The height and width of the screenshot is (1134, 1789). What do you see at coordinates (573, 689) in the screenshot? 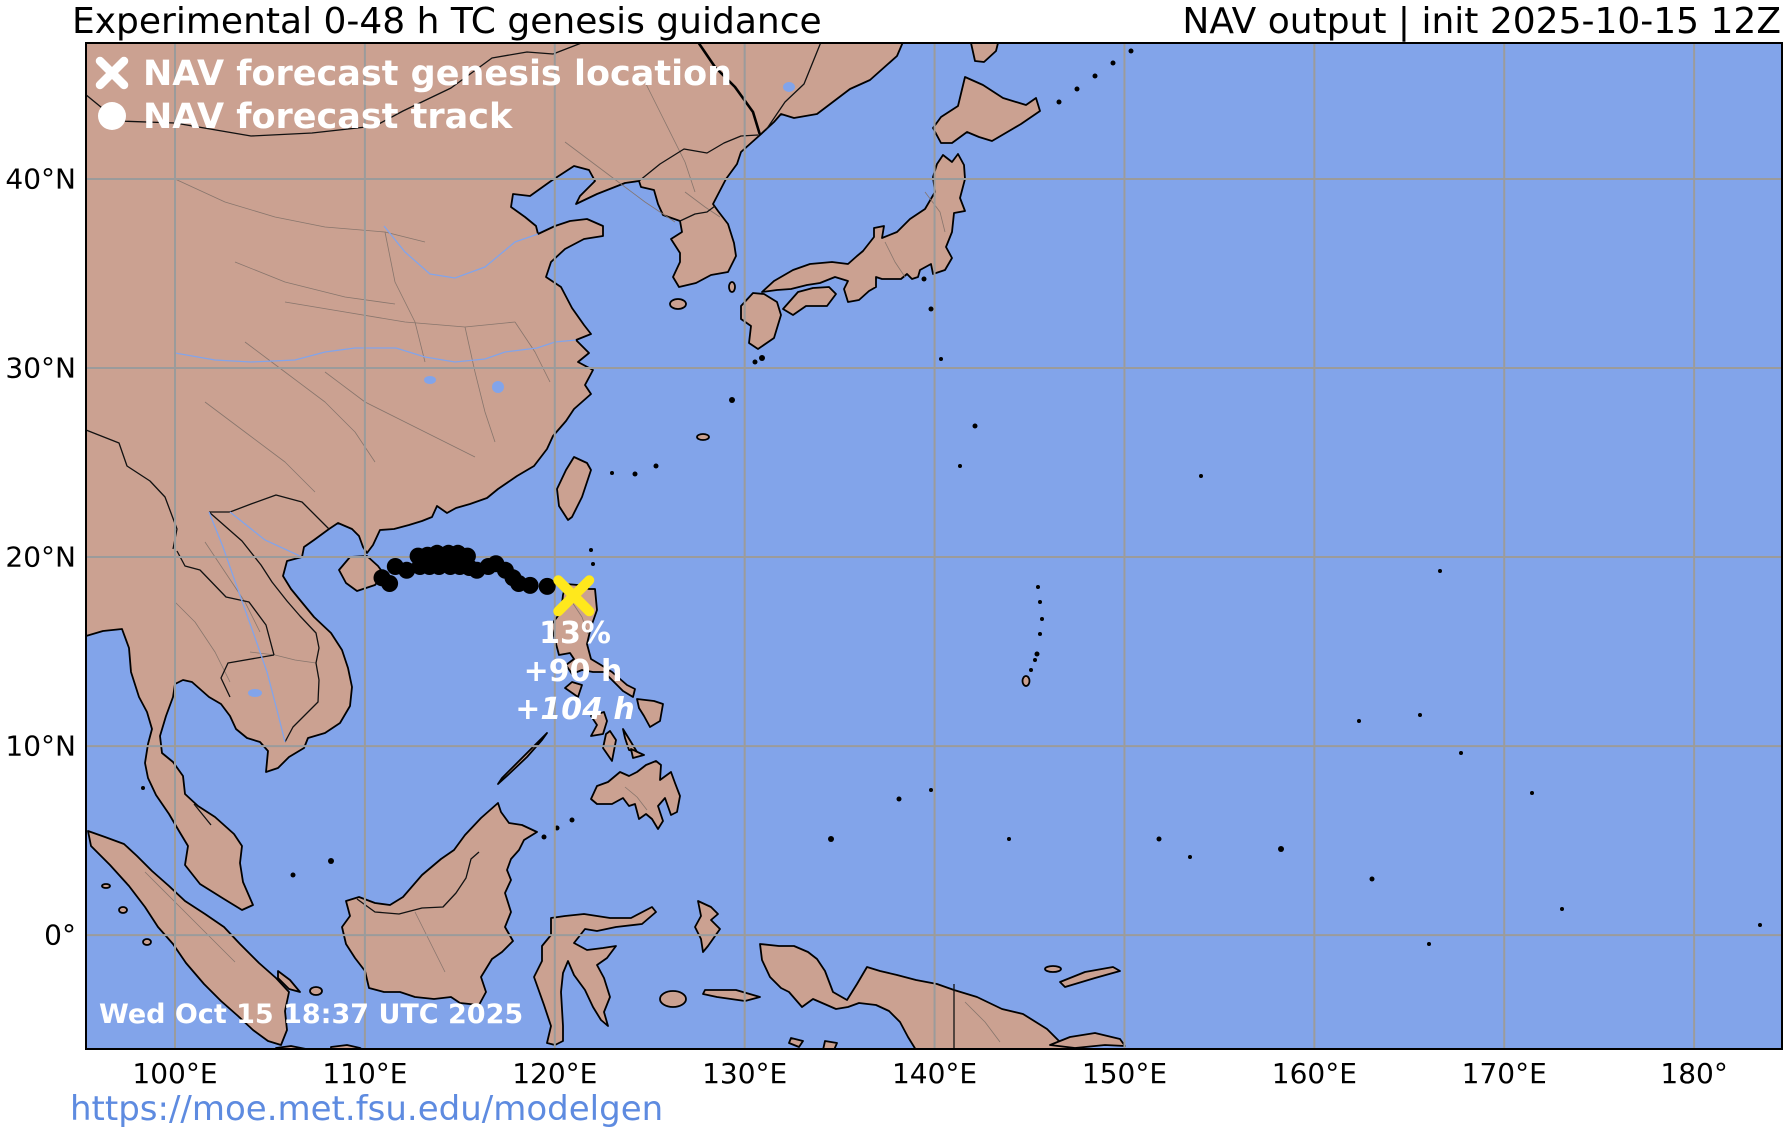
I see `land-mindoro` at bounding box center [573, 689].